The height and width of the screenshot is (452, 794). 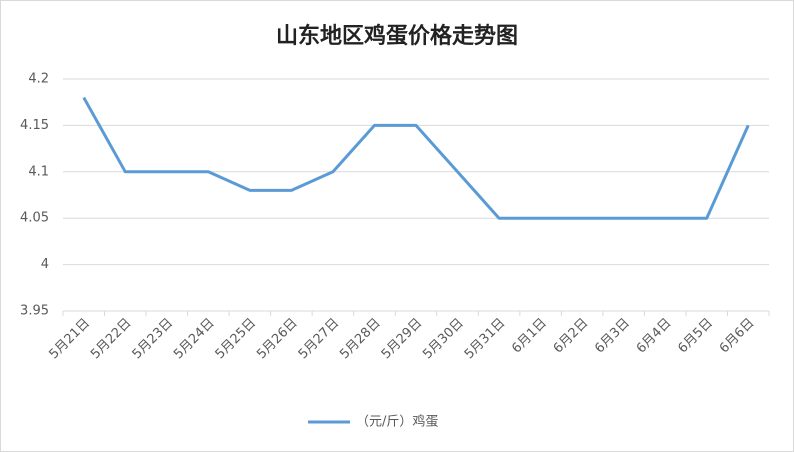 I want to click on y-tick-label: 3.95, so click(x=34, y=311).